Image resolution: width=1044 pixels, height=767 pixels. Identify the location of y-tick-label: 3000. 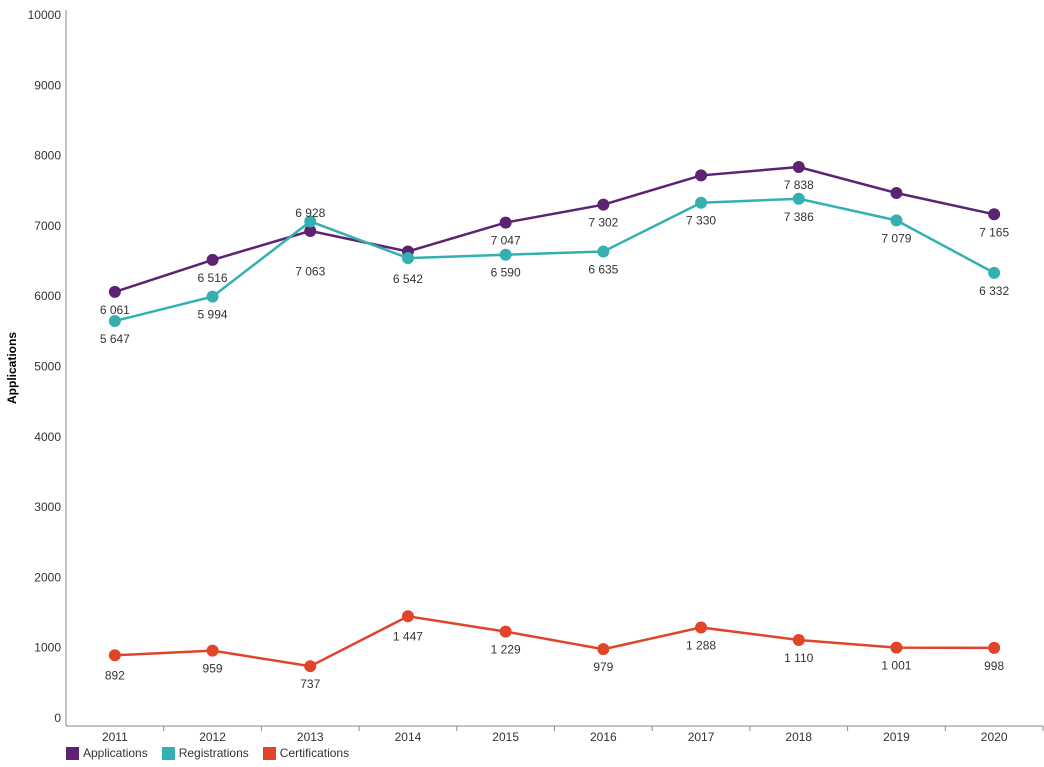
(47, 507).